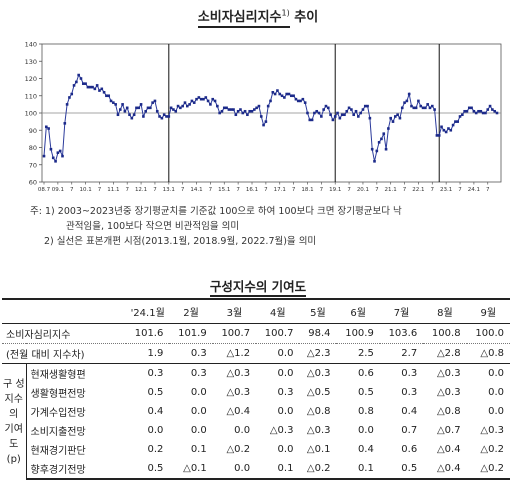 The height and width of the screenshot is (486, 516). I want to click on y-tick-label: 60, so click(33, 183).